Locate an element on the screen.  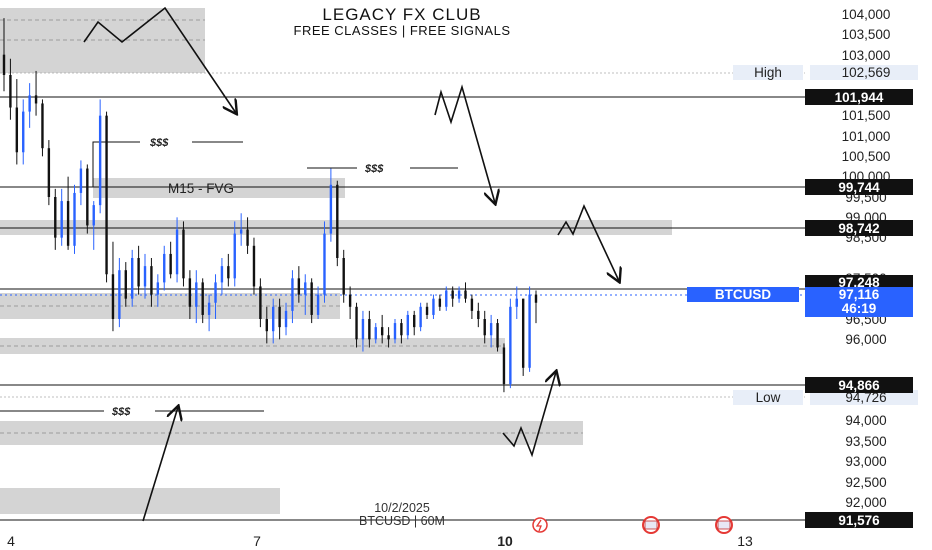
y-tick: 92,500 is located at coordinates (865, 482).